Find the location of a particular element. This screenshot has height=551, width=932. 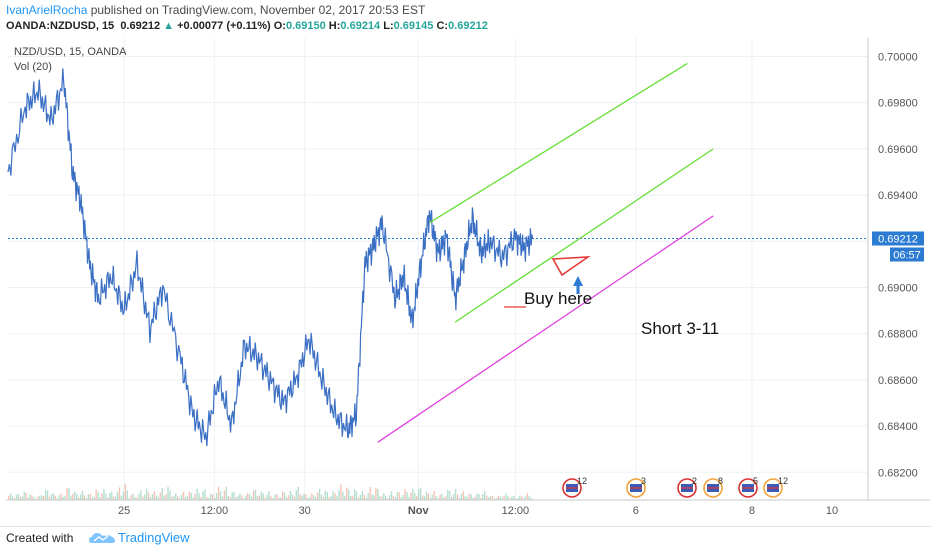

calendar-flag-icon: 8 is located at coordinates (713, 487).